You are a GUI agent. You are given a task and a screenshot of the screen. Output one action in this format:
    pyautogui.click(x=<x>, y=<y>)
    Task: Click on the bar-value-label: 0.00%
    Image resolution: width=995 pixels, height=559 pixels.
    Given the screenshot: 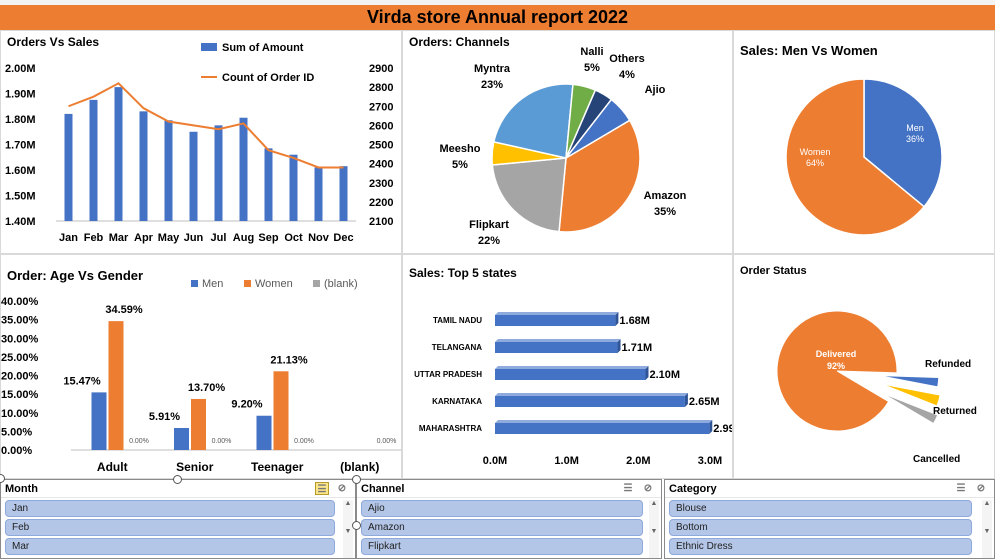 What is the action you would take?
    pyautogui.click(x=387, y=441)
    